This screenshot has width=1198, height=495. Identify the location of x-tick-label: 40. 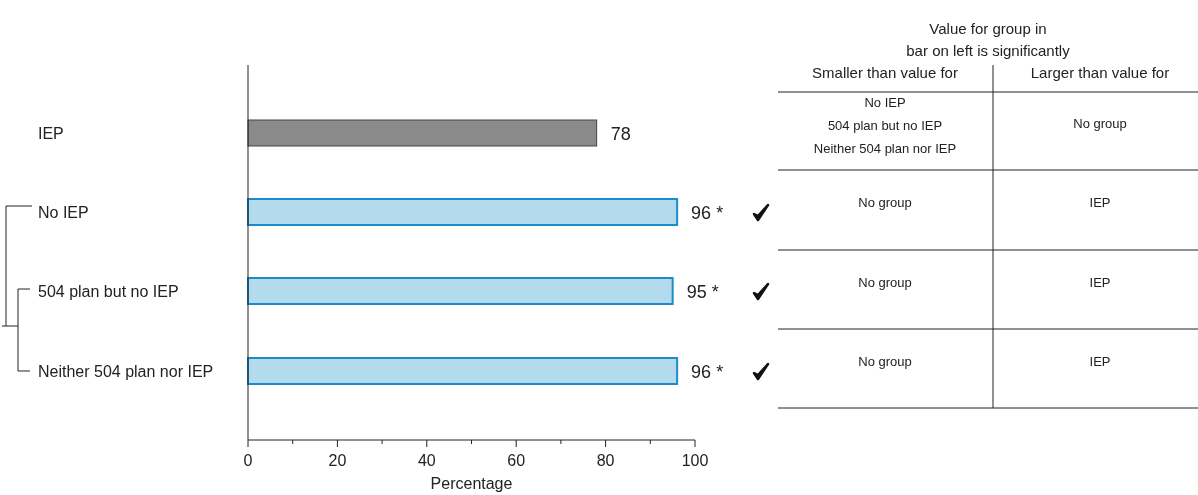
(426, 460).